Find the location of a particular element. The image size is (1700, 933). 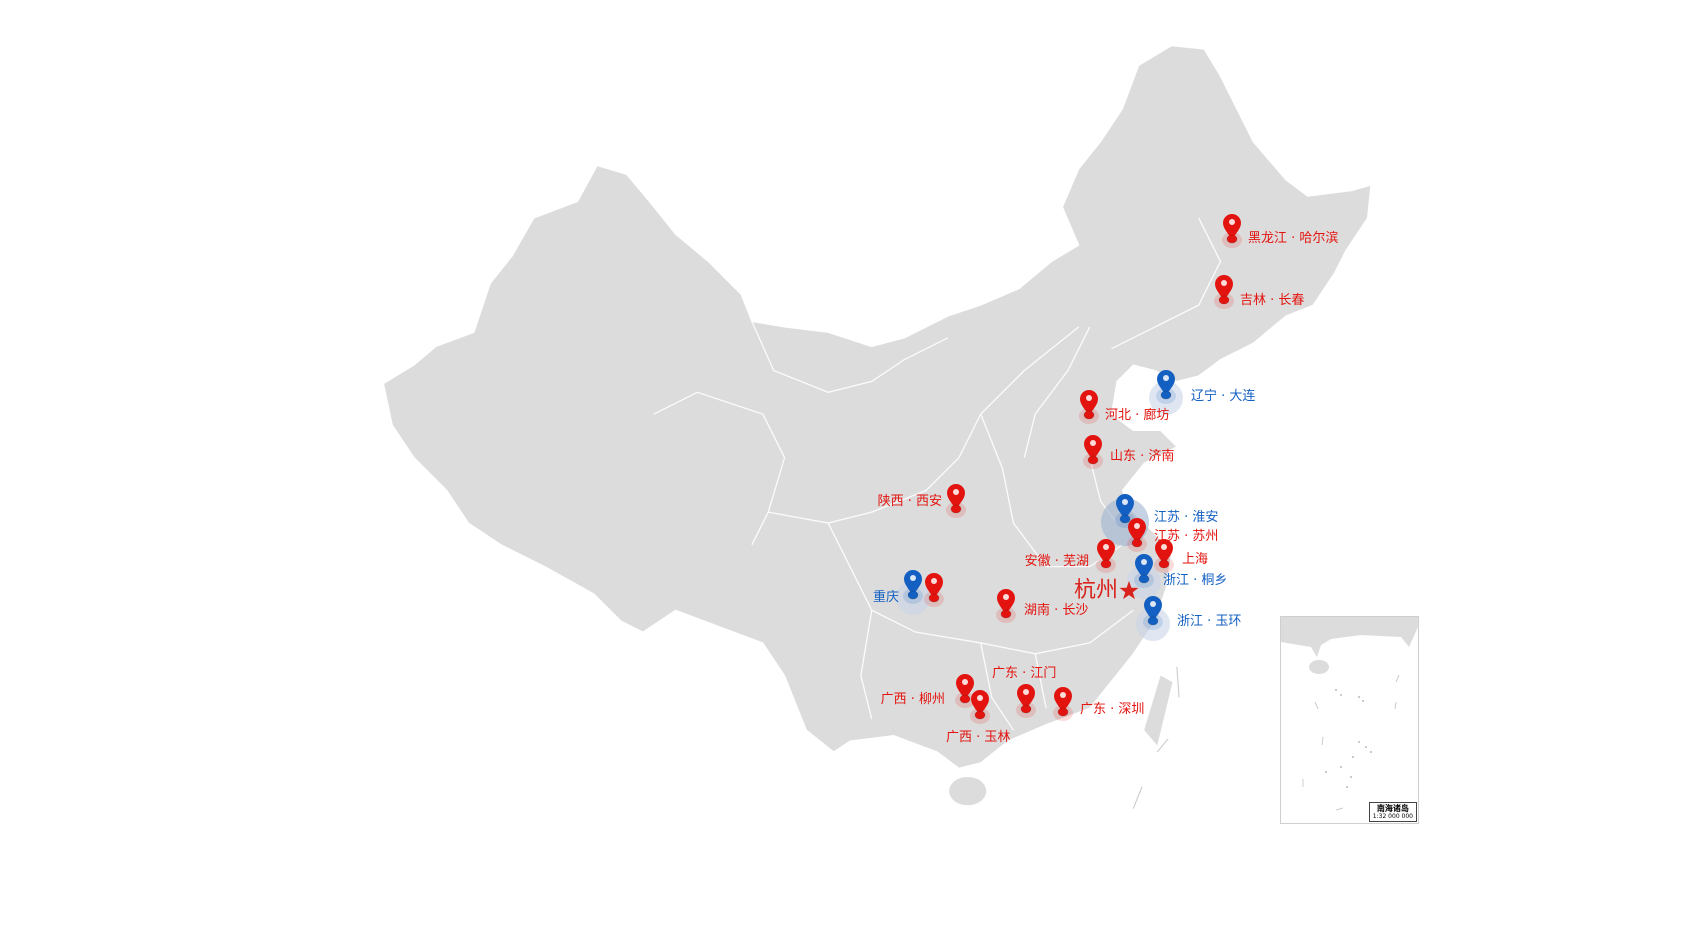

marker-label: 安徽 · 芜湖 is located at coordinates (1056, 561).